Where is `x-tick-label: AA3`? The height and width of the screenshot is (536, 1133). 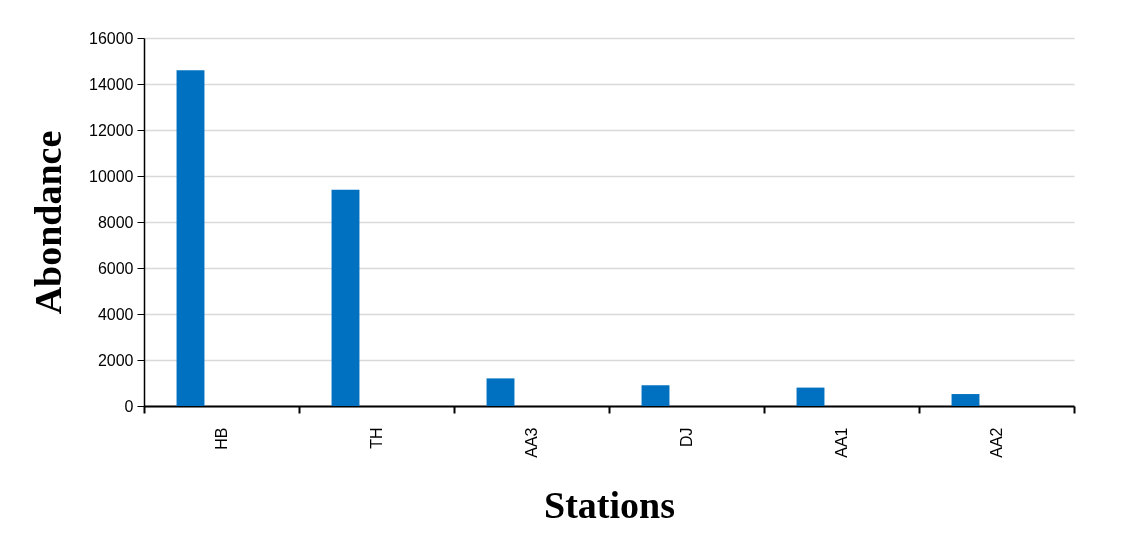 x-tick-label: AA3 is located at coordinates (531, 442).